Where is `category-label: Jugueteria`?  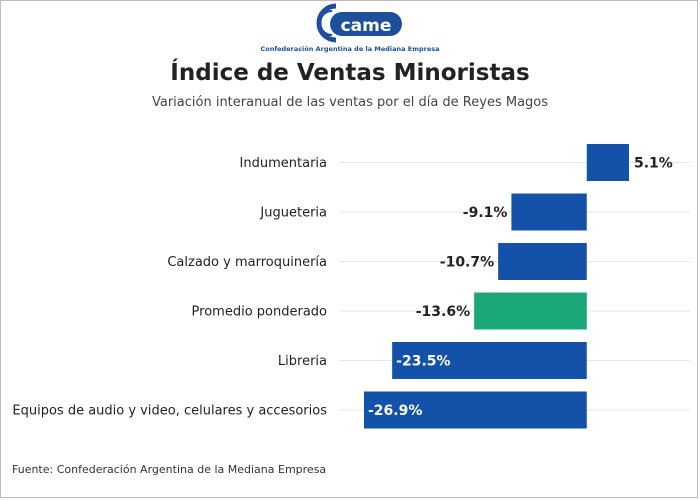 category-label: Jugueteria is located at coordinates (293, 213).